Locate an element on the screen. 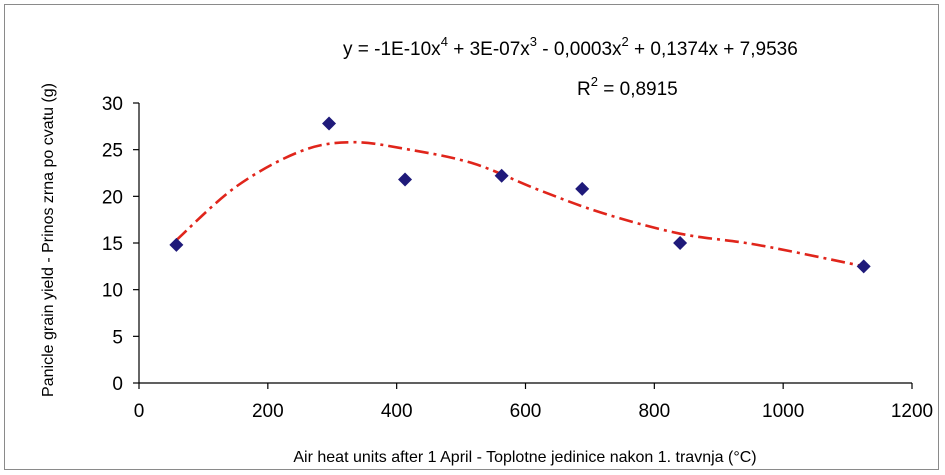 The width and height of the screenshot is (945, 475). y-tick-label: 5 is located at coordinates (117, 337).